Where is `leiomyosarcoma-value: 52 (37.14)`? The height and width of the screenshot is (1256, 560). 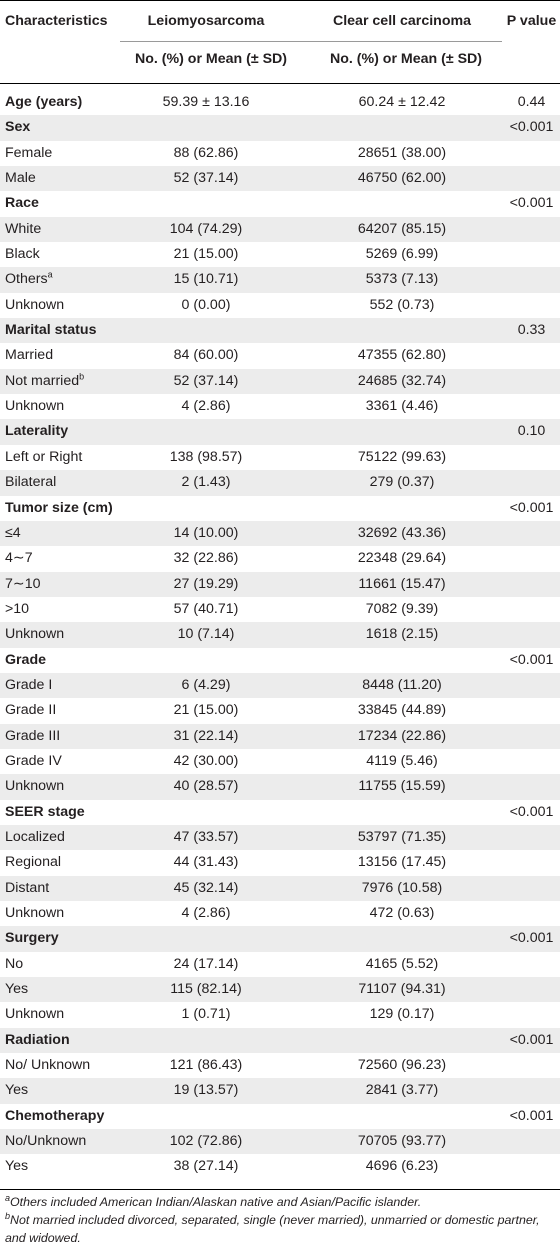
leiomyosarcoma-value: 52 (37.14) is located at coordinates (206, 380).